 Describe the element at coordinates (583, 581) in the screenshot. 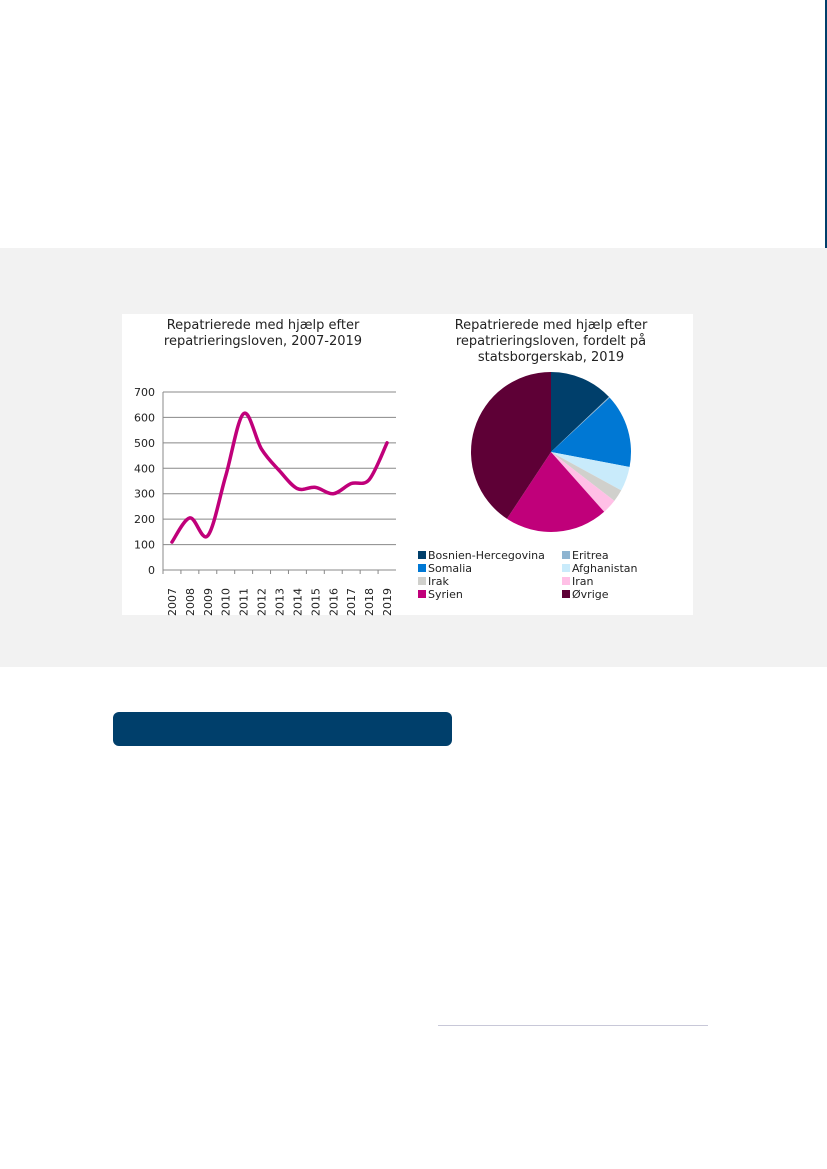

I see `legend-label: Iran` at that location.